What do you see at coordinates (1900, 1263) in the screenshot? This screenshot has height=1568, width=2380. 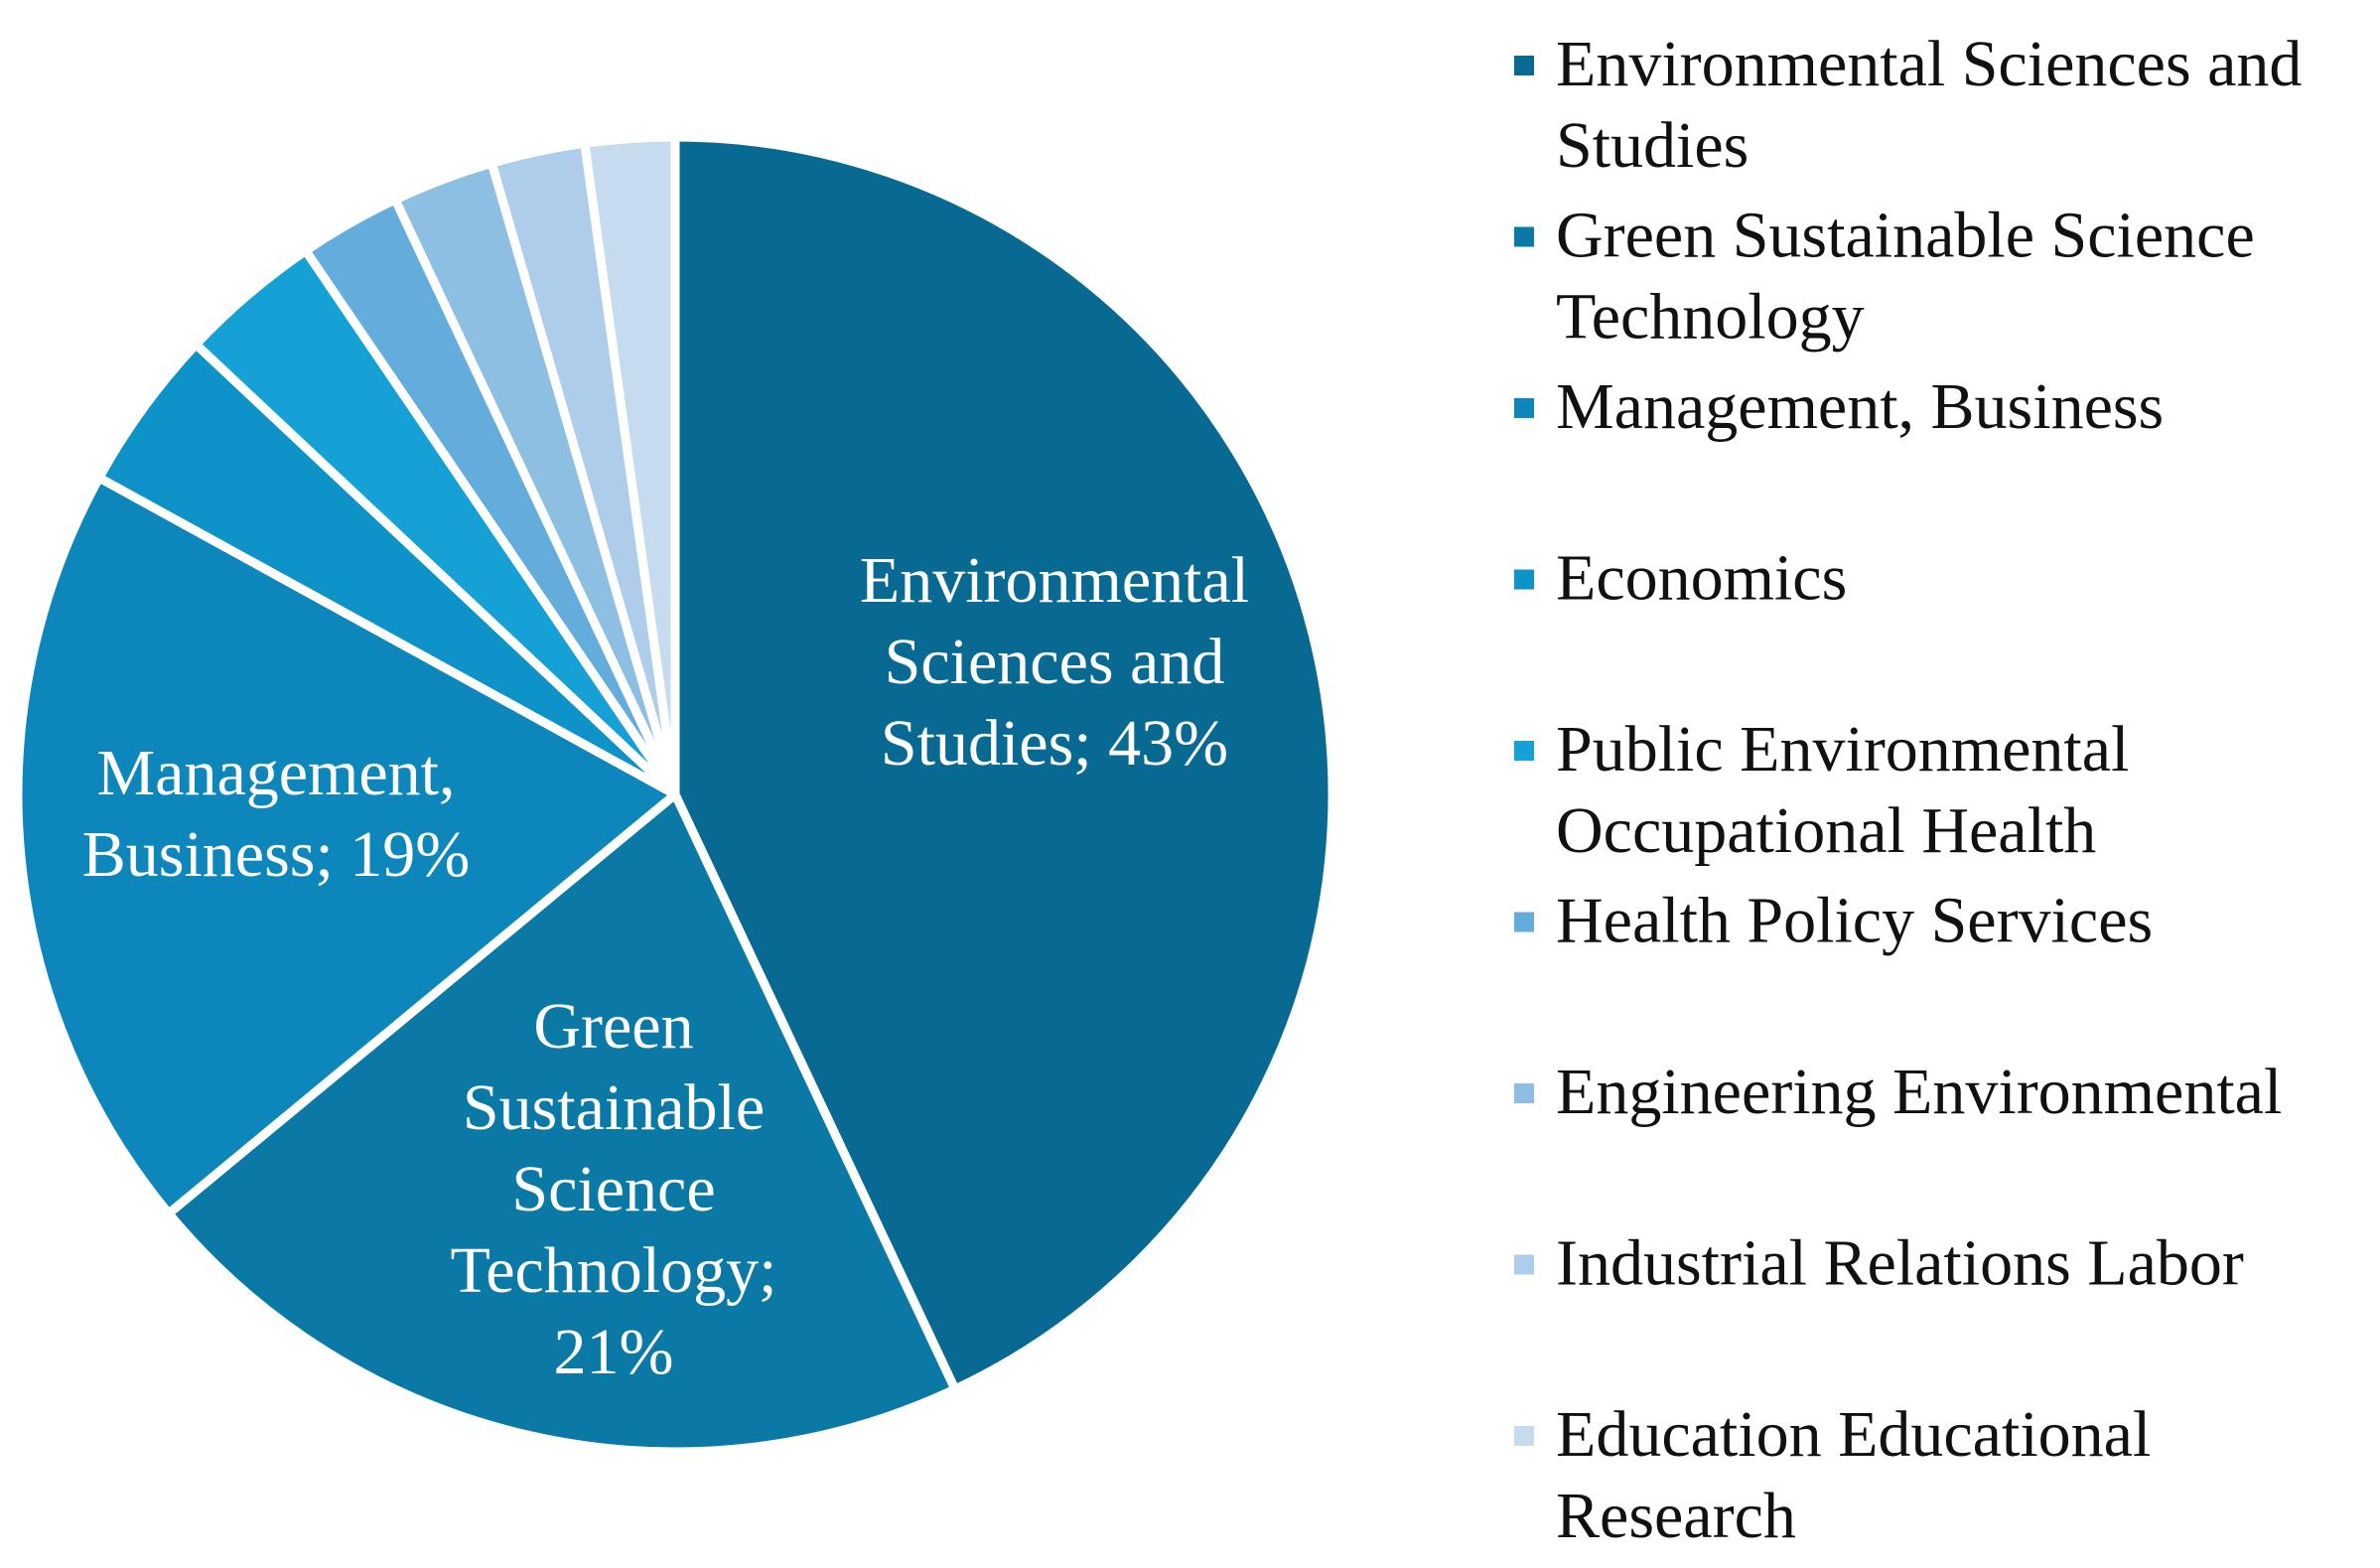 I see `legend-label-8: Industrial Relations Labor` at bounding box center [1900, 1263].